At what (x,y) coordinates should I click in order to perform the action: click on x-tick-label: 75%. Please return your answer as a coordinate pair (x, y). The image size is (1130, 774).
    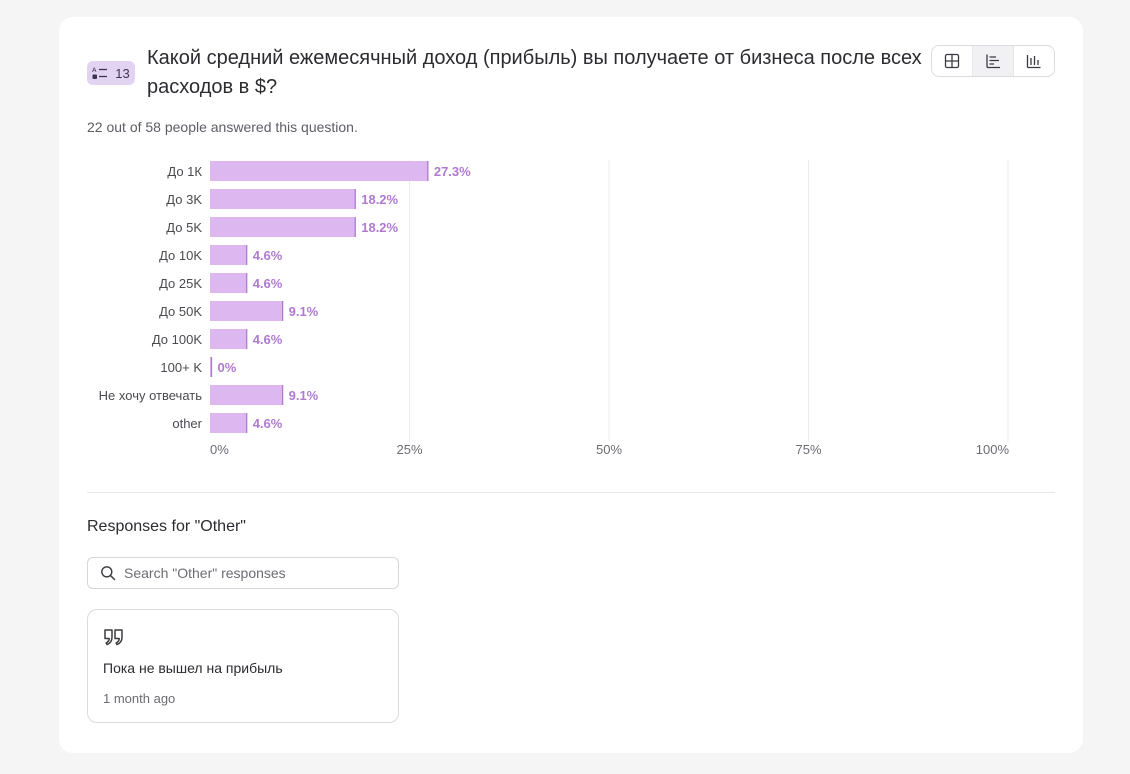
    Looking at the image, I should click on (808, 449).